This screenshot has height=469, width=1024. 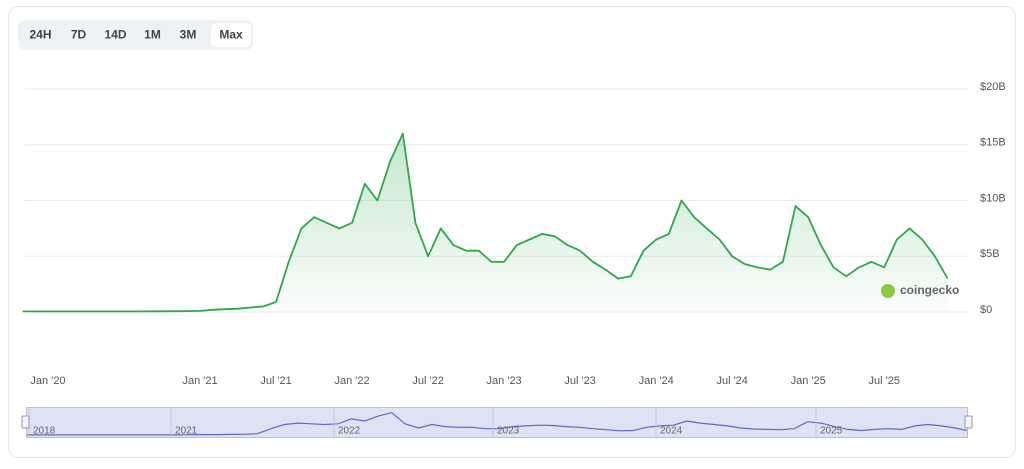 I want to click on x-tick-label: Jan '23, so click(x=504, y=381).